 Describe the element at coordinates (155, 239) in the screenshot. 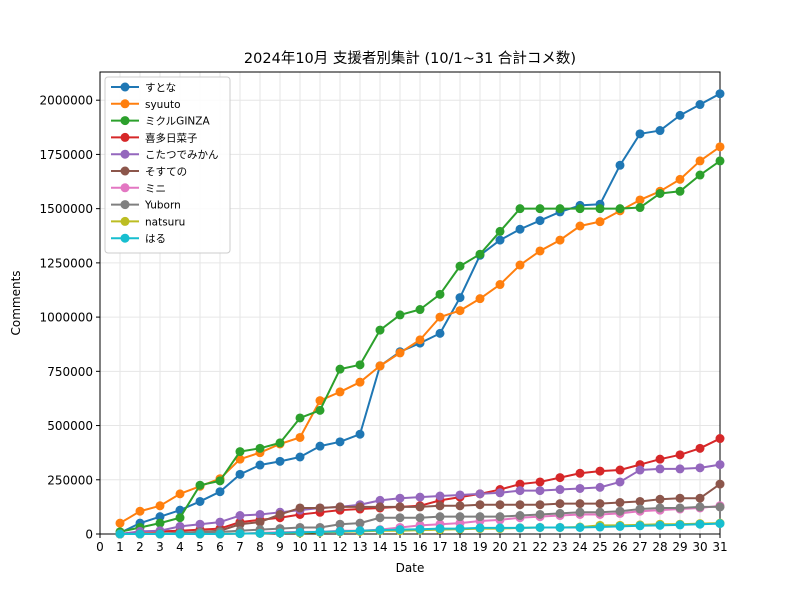

I see `legend-label: はる` at that location.